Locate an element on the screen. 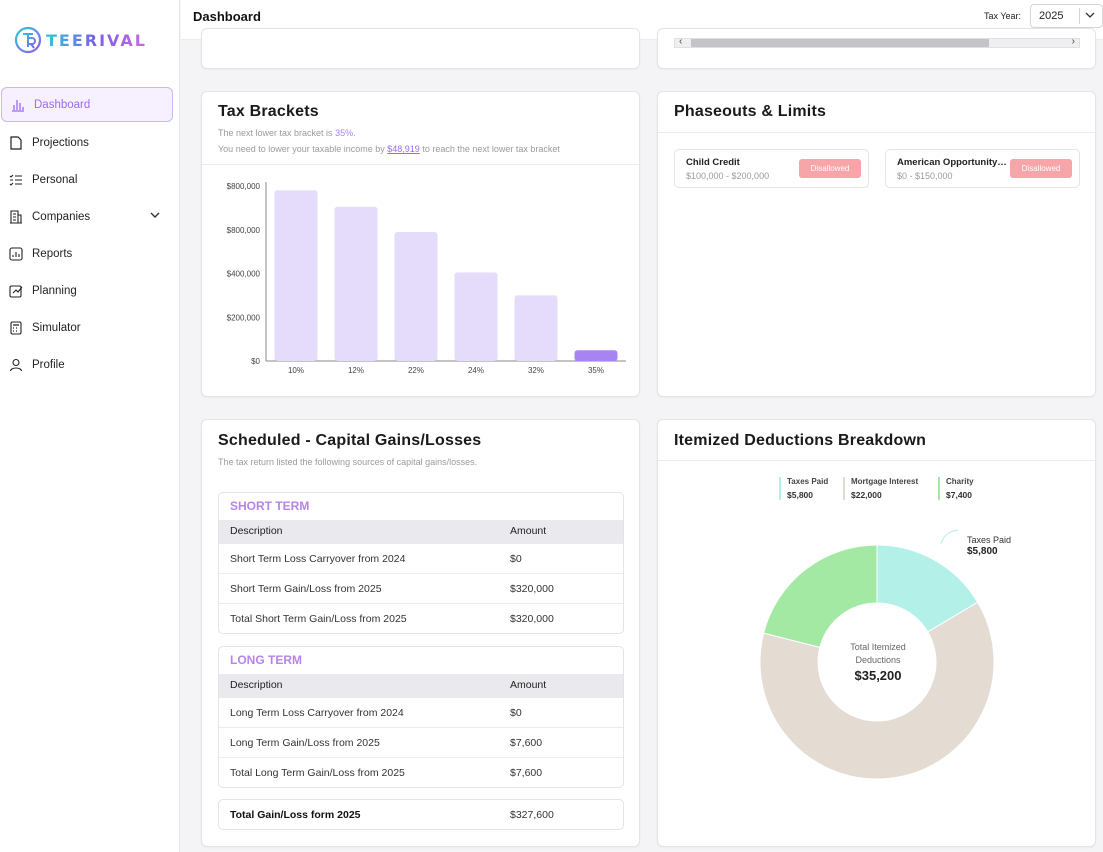 This screenshot has width=1103, height=852. horizontal-scrollbar: ‹ › is located at coordinates (877, 42).